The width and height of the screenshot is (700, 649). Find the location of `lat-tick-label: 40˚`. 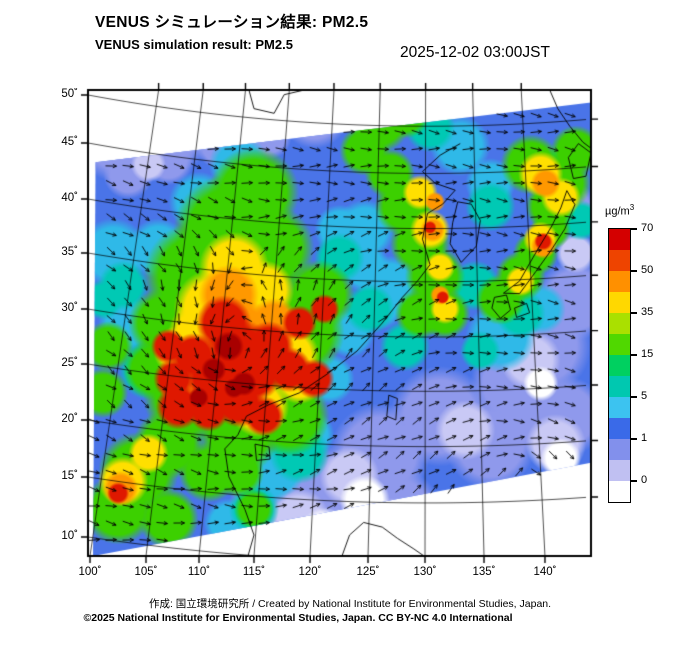

lat-tick-label: 40˚ is located at coordinates (69, 197).